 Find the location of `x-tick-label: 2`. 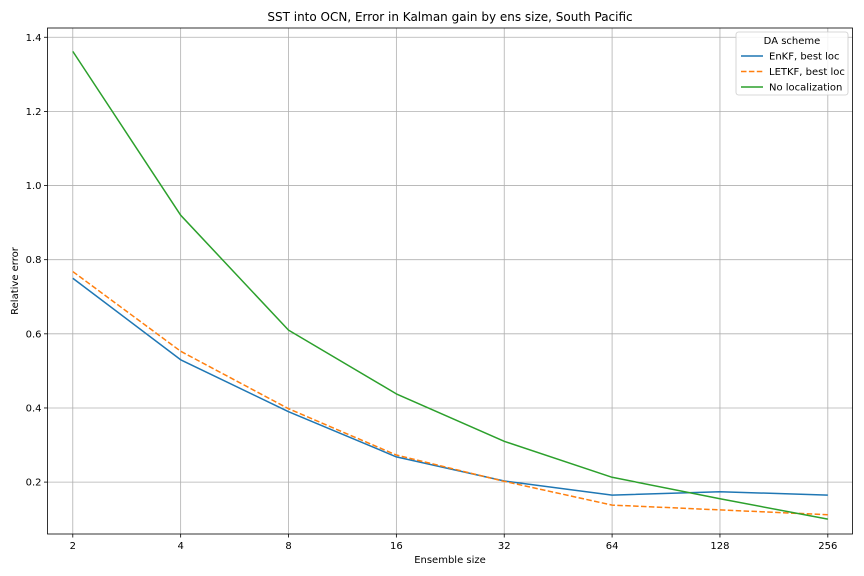

x-tick-label: 2 is located at coordinates (73, 546).